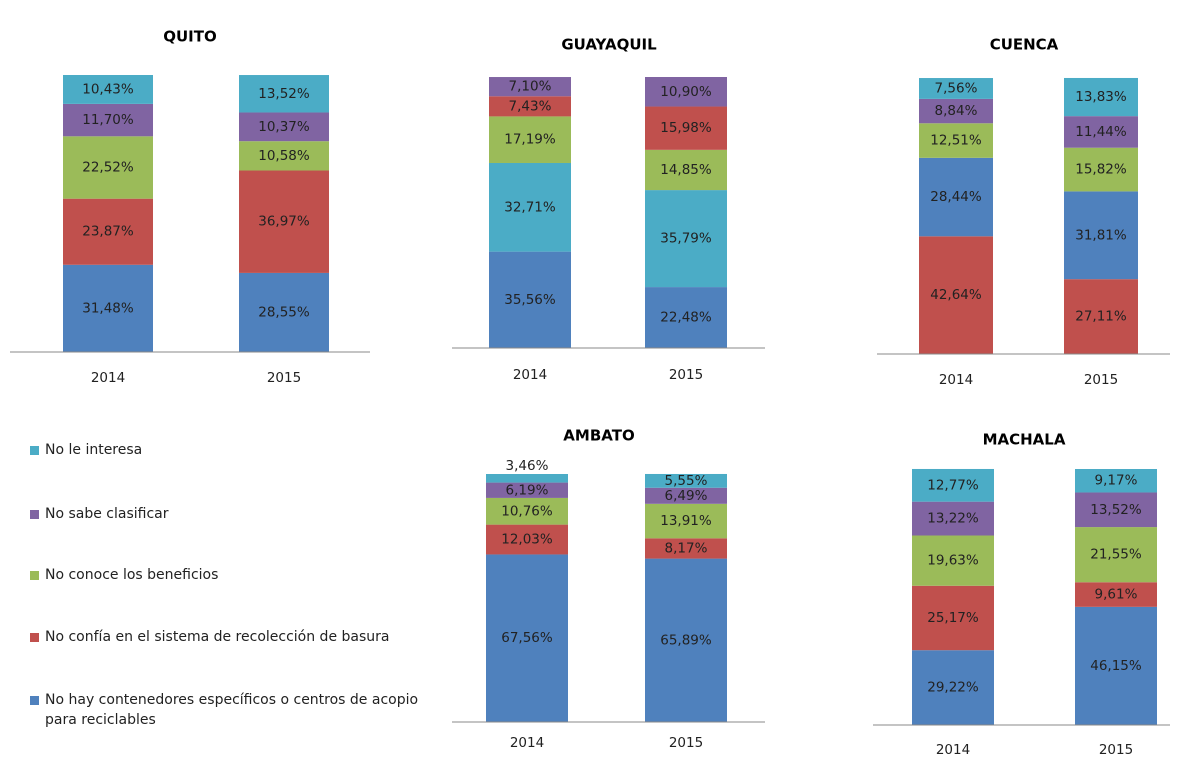 The width and height of the screenshot is (1190, 761). I want to click on value-label: 5,55%, so click(686, 481).